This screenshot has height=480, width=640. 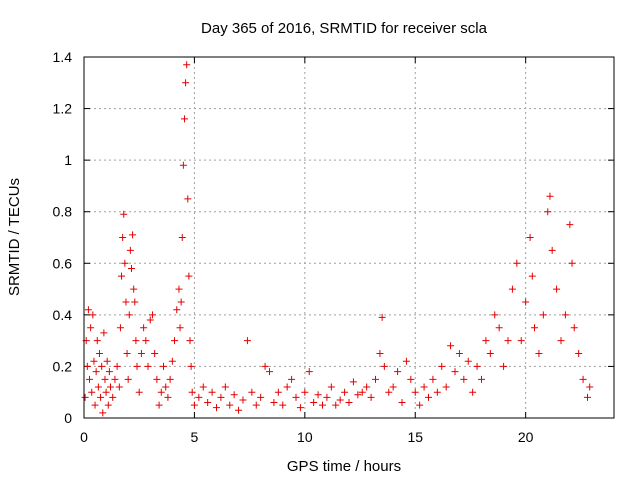 I want to click on x-tick-label: 0, so click(x=84, y=437).